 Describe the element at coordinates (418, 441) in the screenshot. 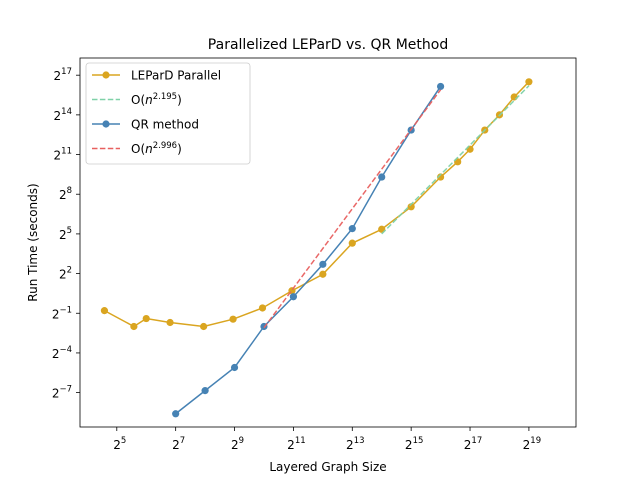

I see `x-tick-label-exponent: 15` at that location.